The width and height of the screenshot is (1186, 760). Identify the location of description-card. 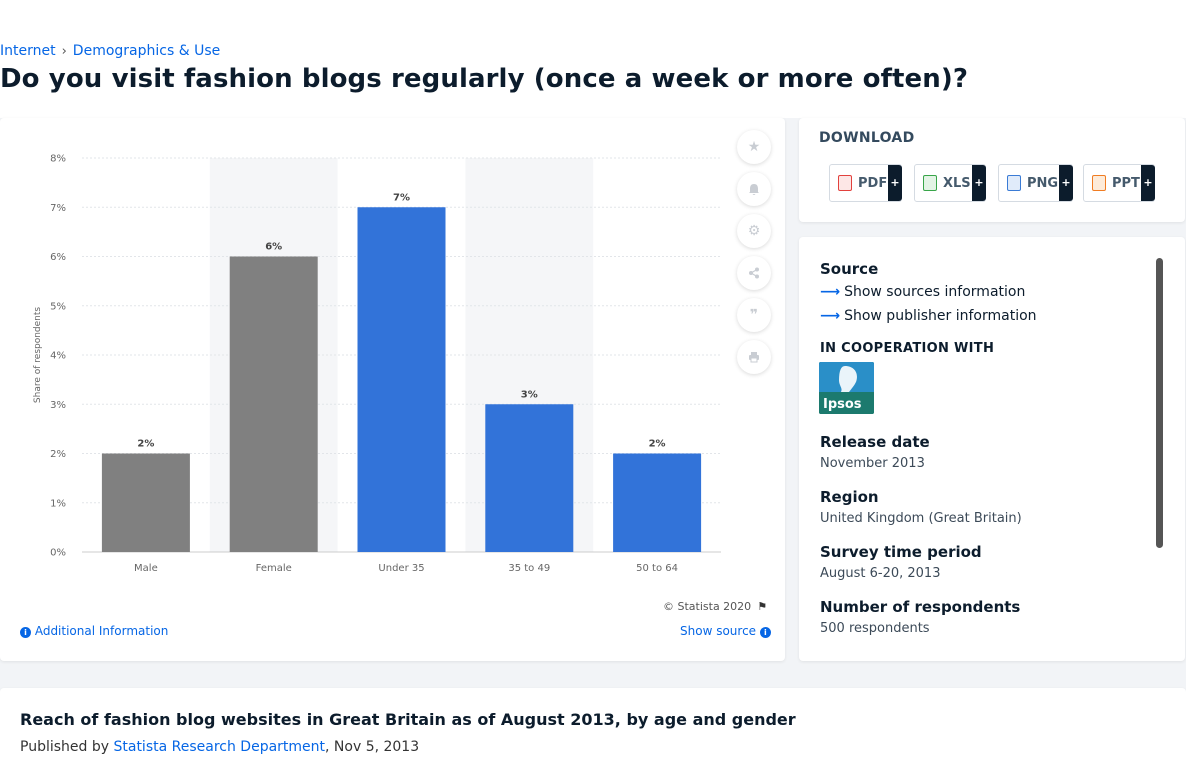
(593, 724).